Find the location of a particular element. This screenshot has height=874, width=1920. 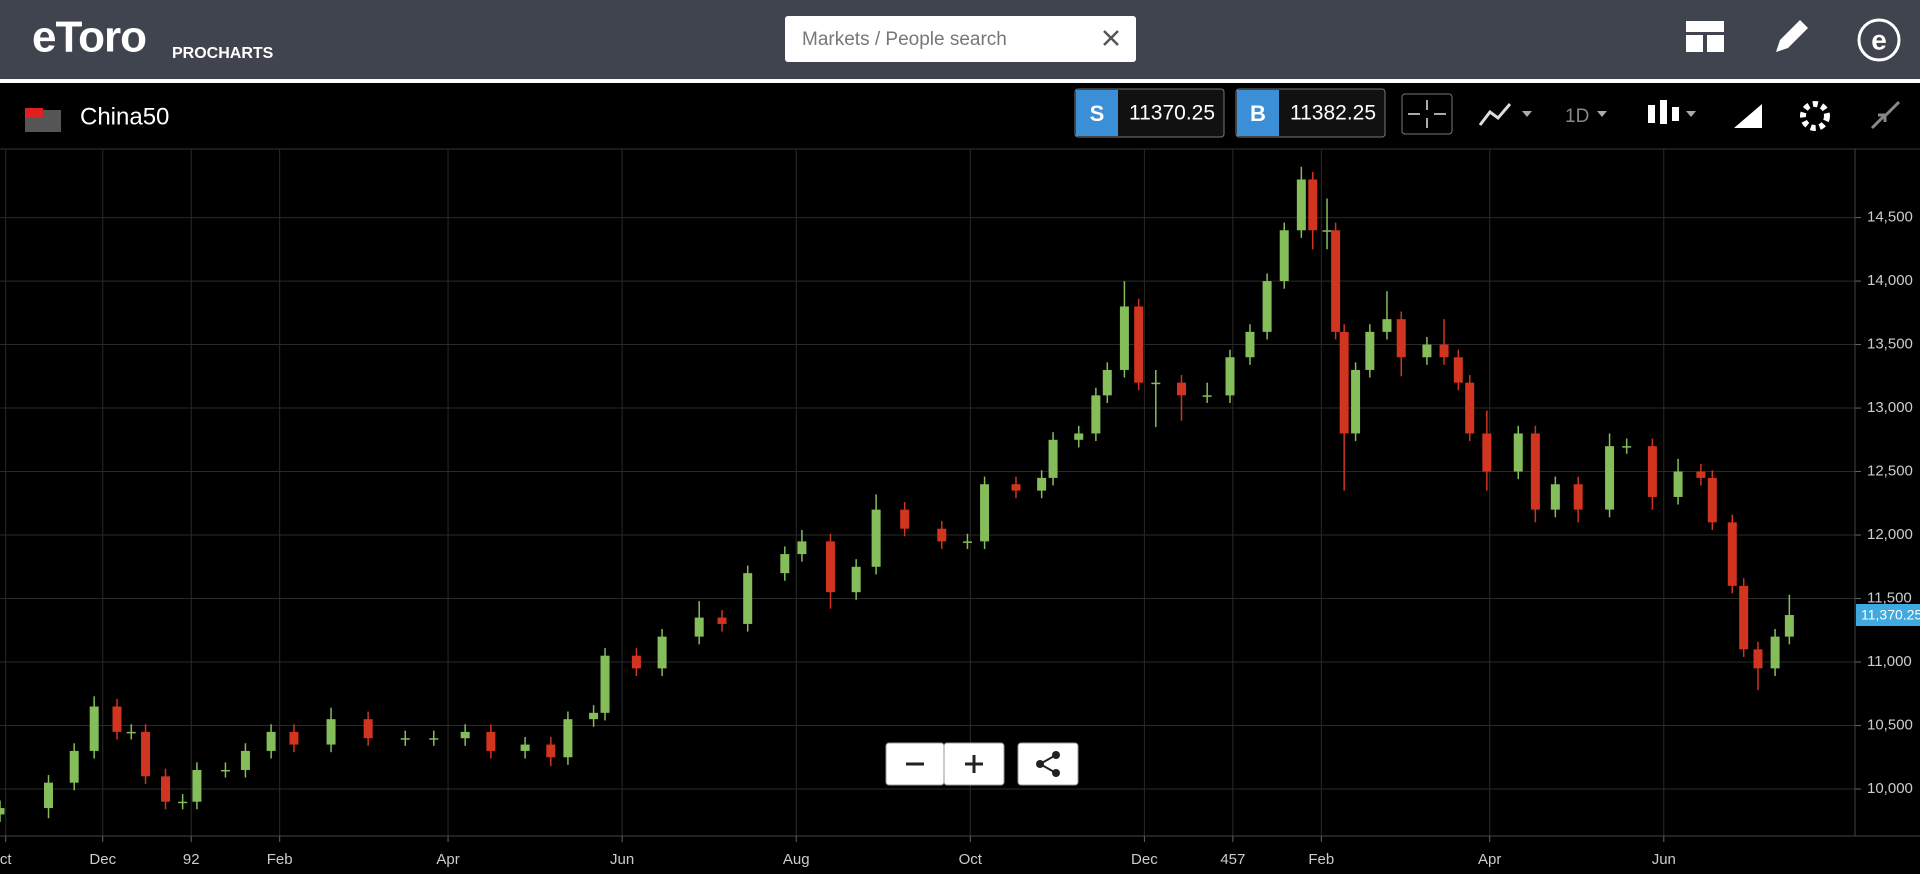

crosshair-icon is located at coordinates (1427, 114).